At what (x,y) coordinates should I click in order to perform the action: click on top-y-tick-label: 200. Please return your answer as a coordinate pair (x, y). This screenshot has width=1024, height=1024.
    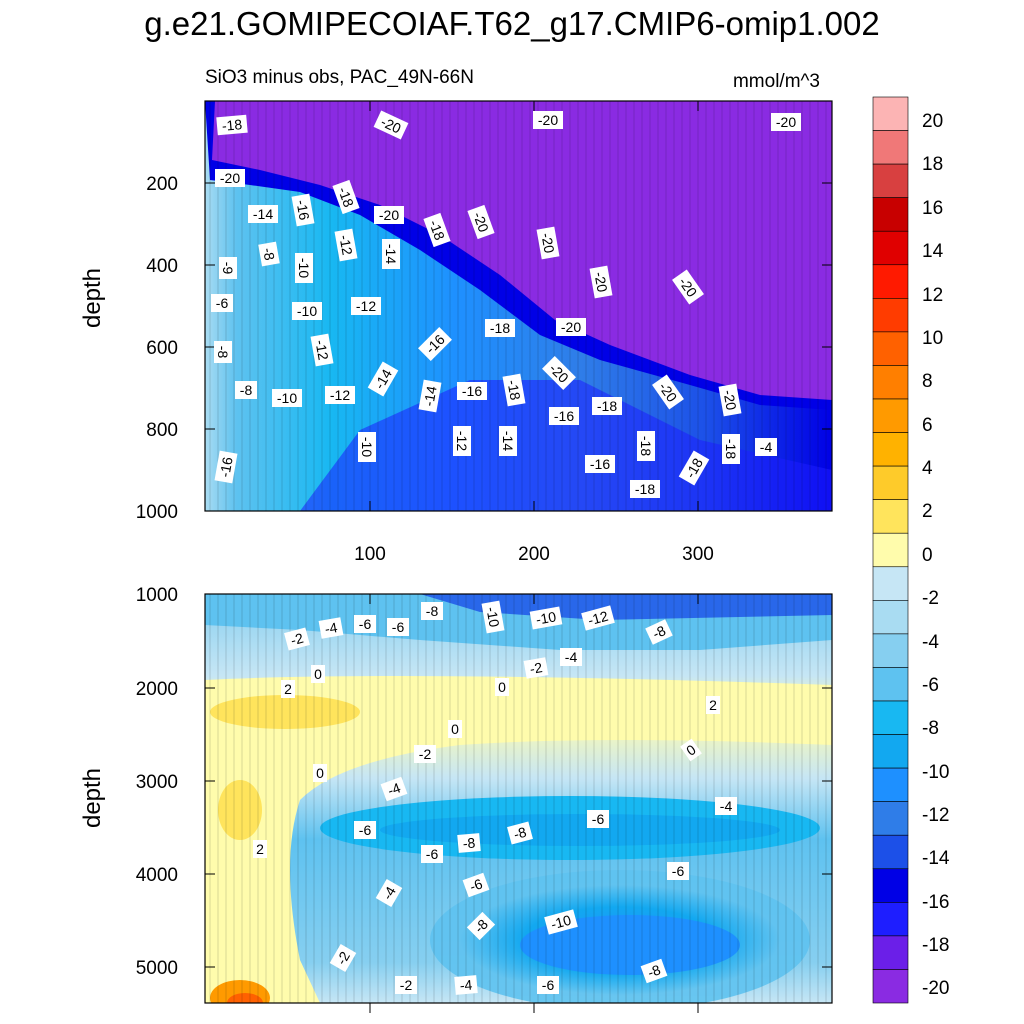
    Looking at the image, I should click on (162, 184).